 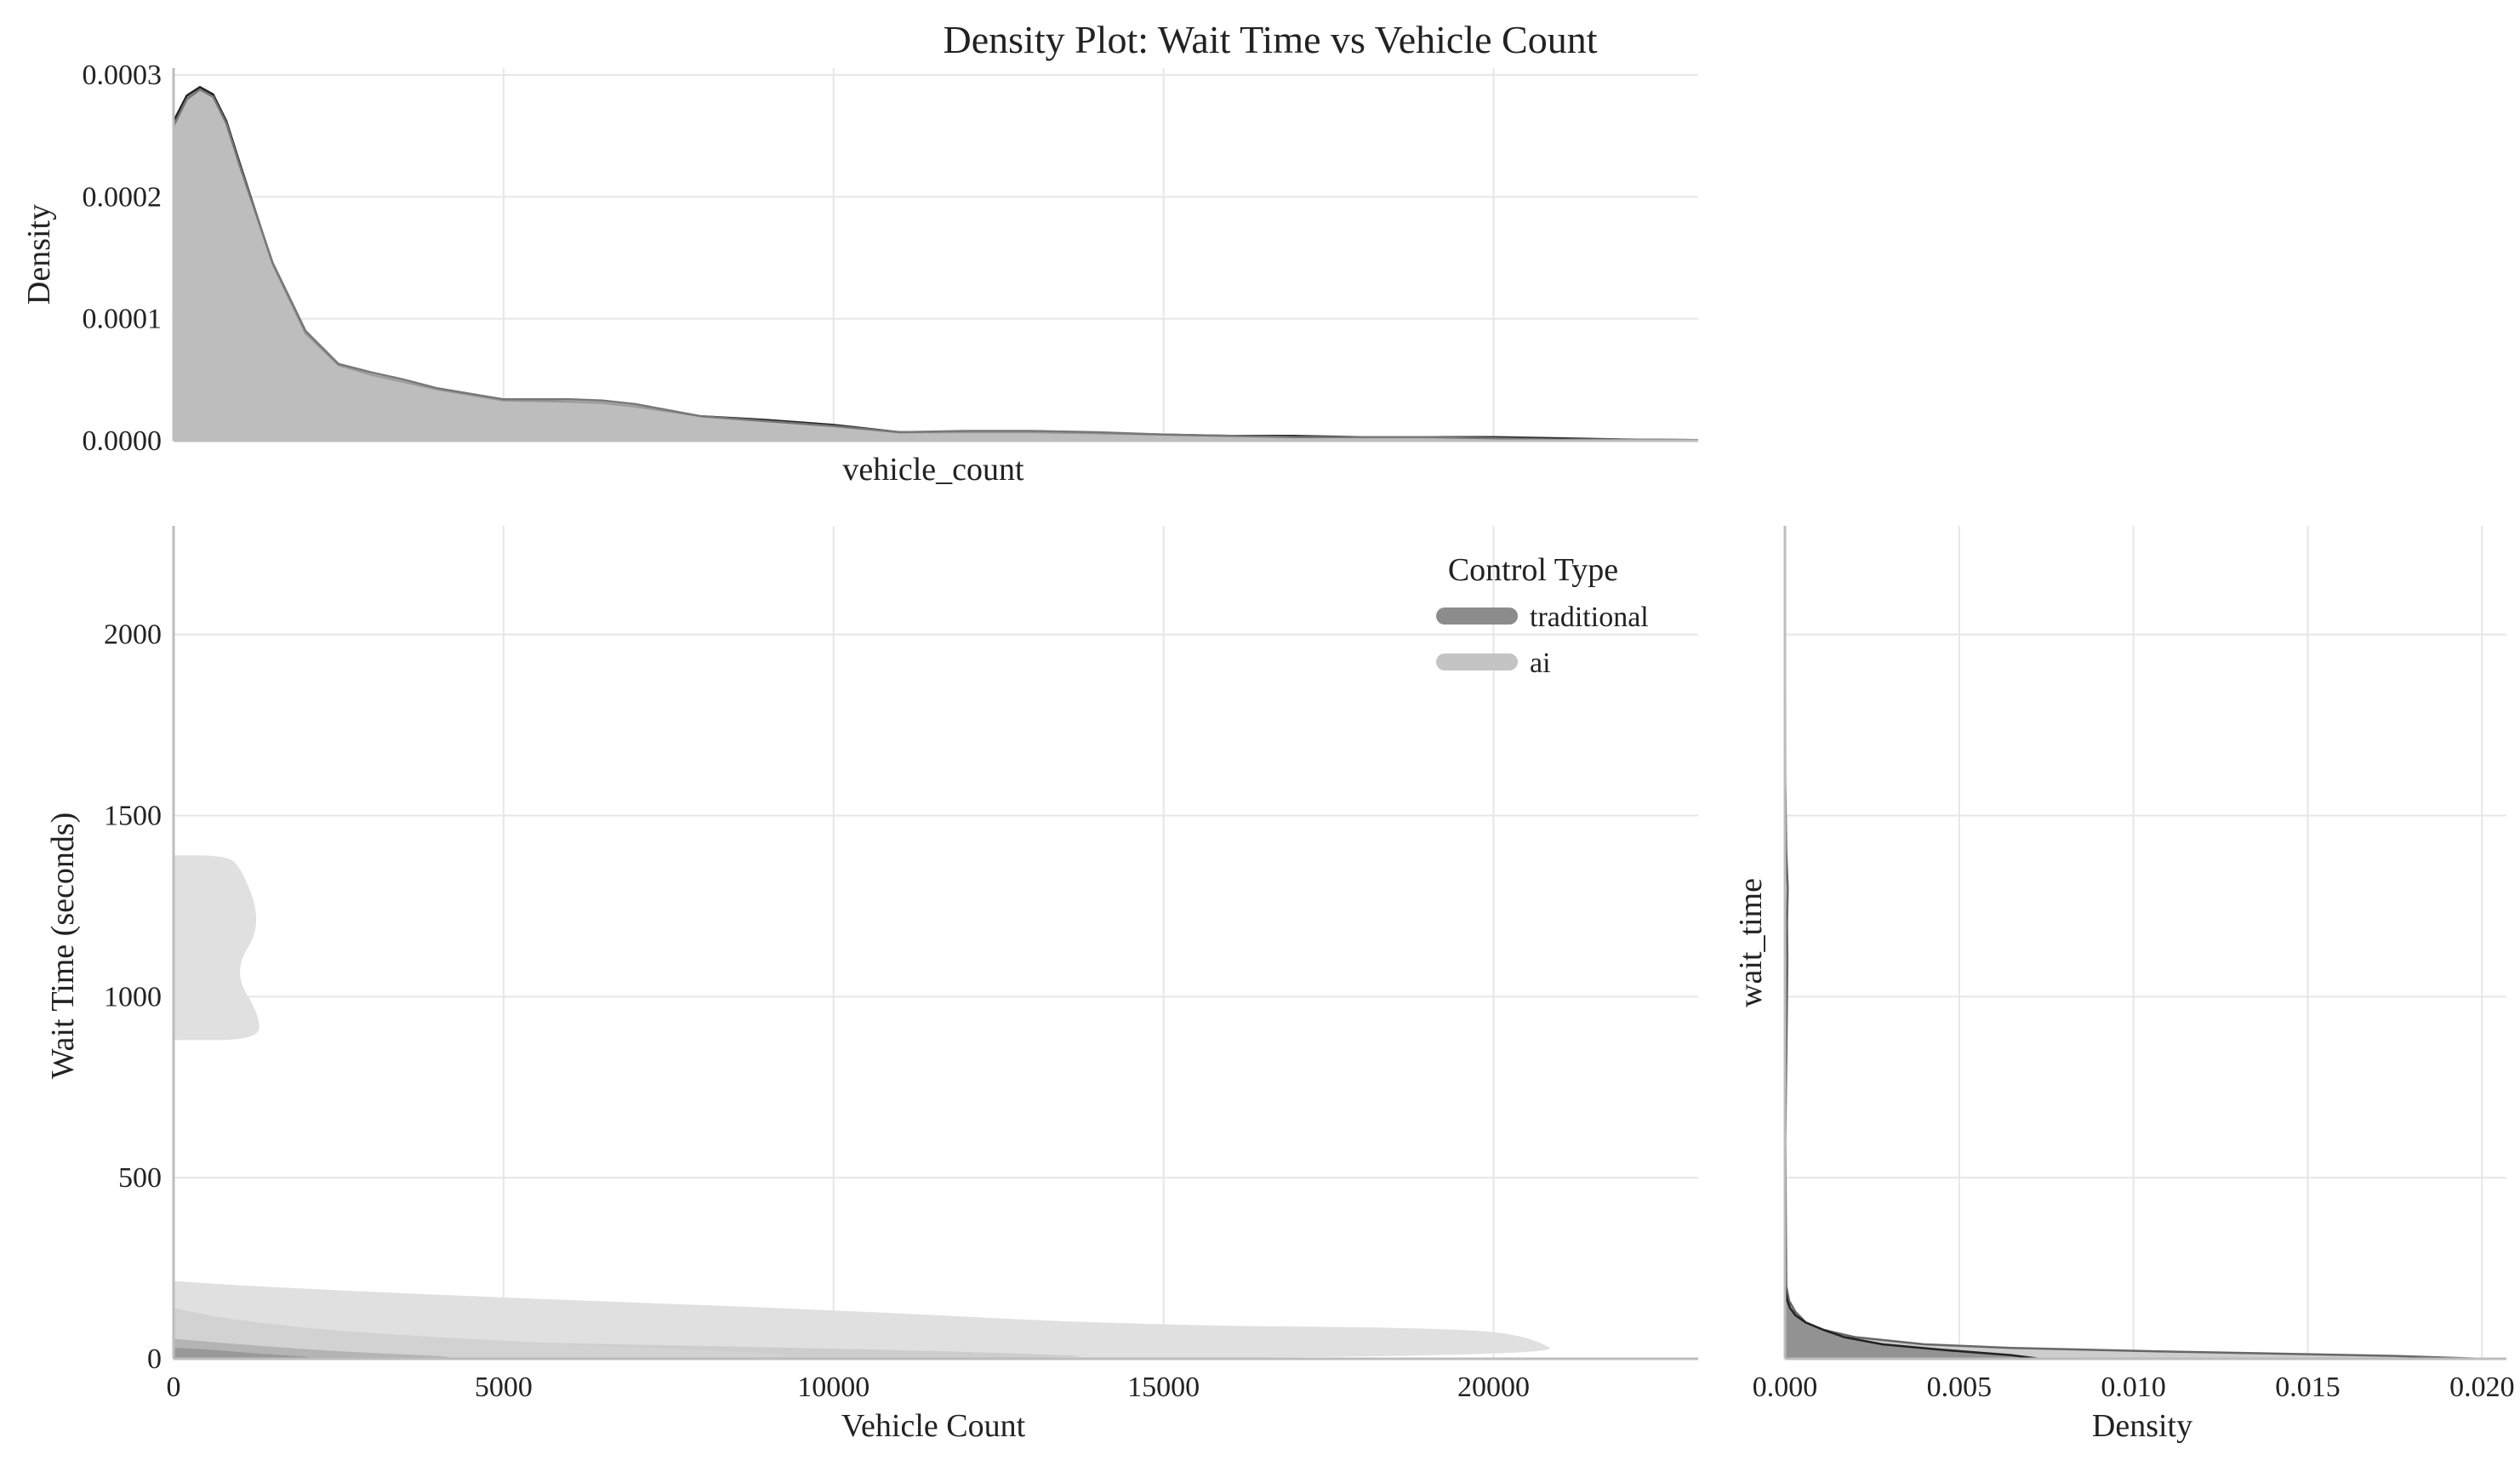 I want to click on contour-region-ai-inner, so click(x=480, y=1333).